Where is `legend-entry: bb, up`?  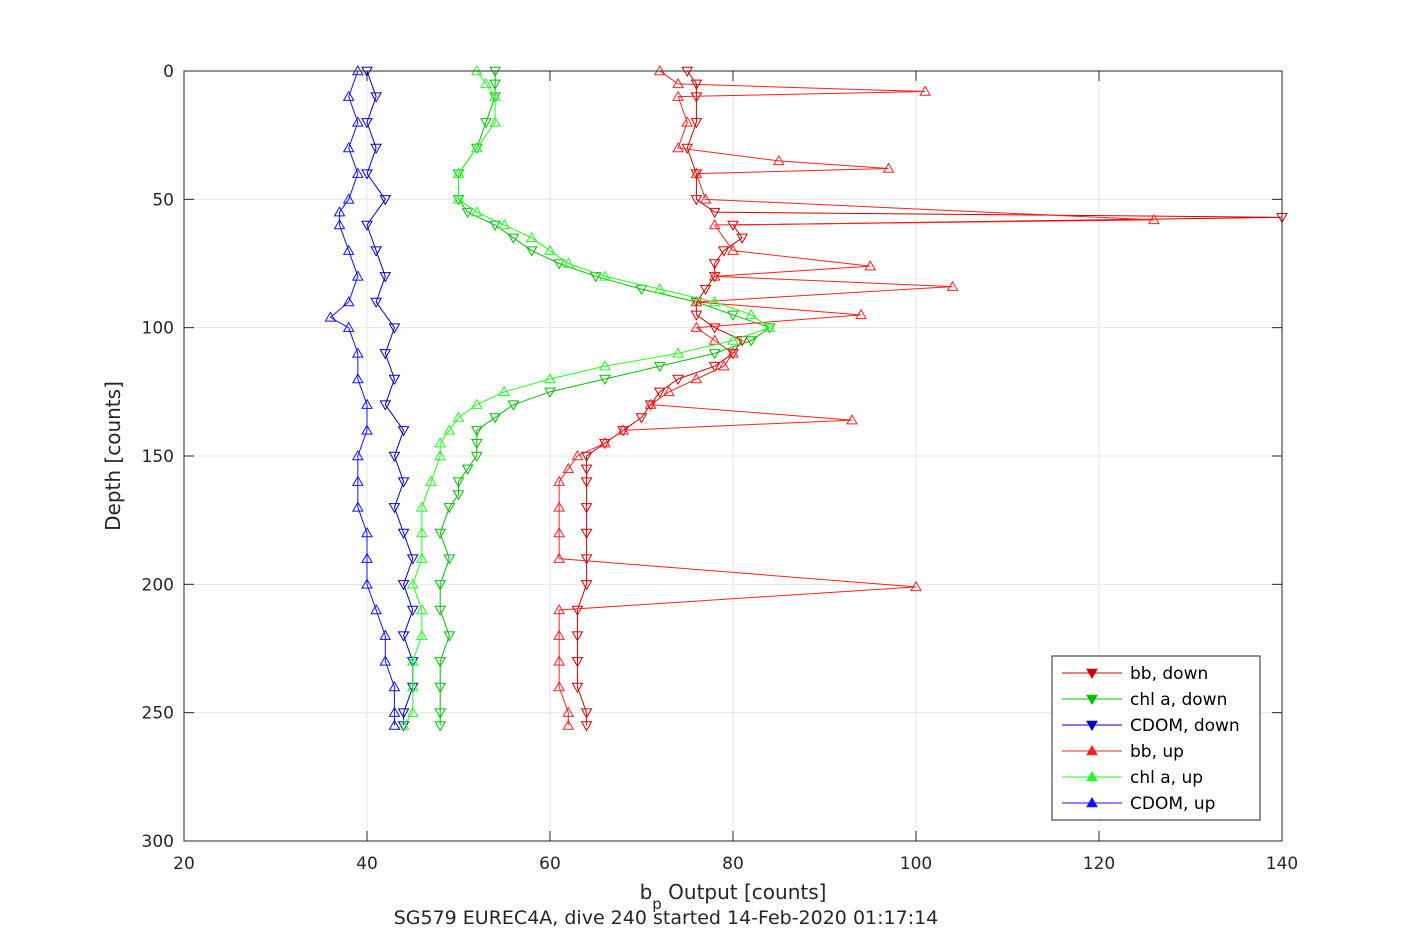
legend-entry: bb, up is located at coordinates (1157, 752).